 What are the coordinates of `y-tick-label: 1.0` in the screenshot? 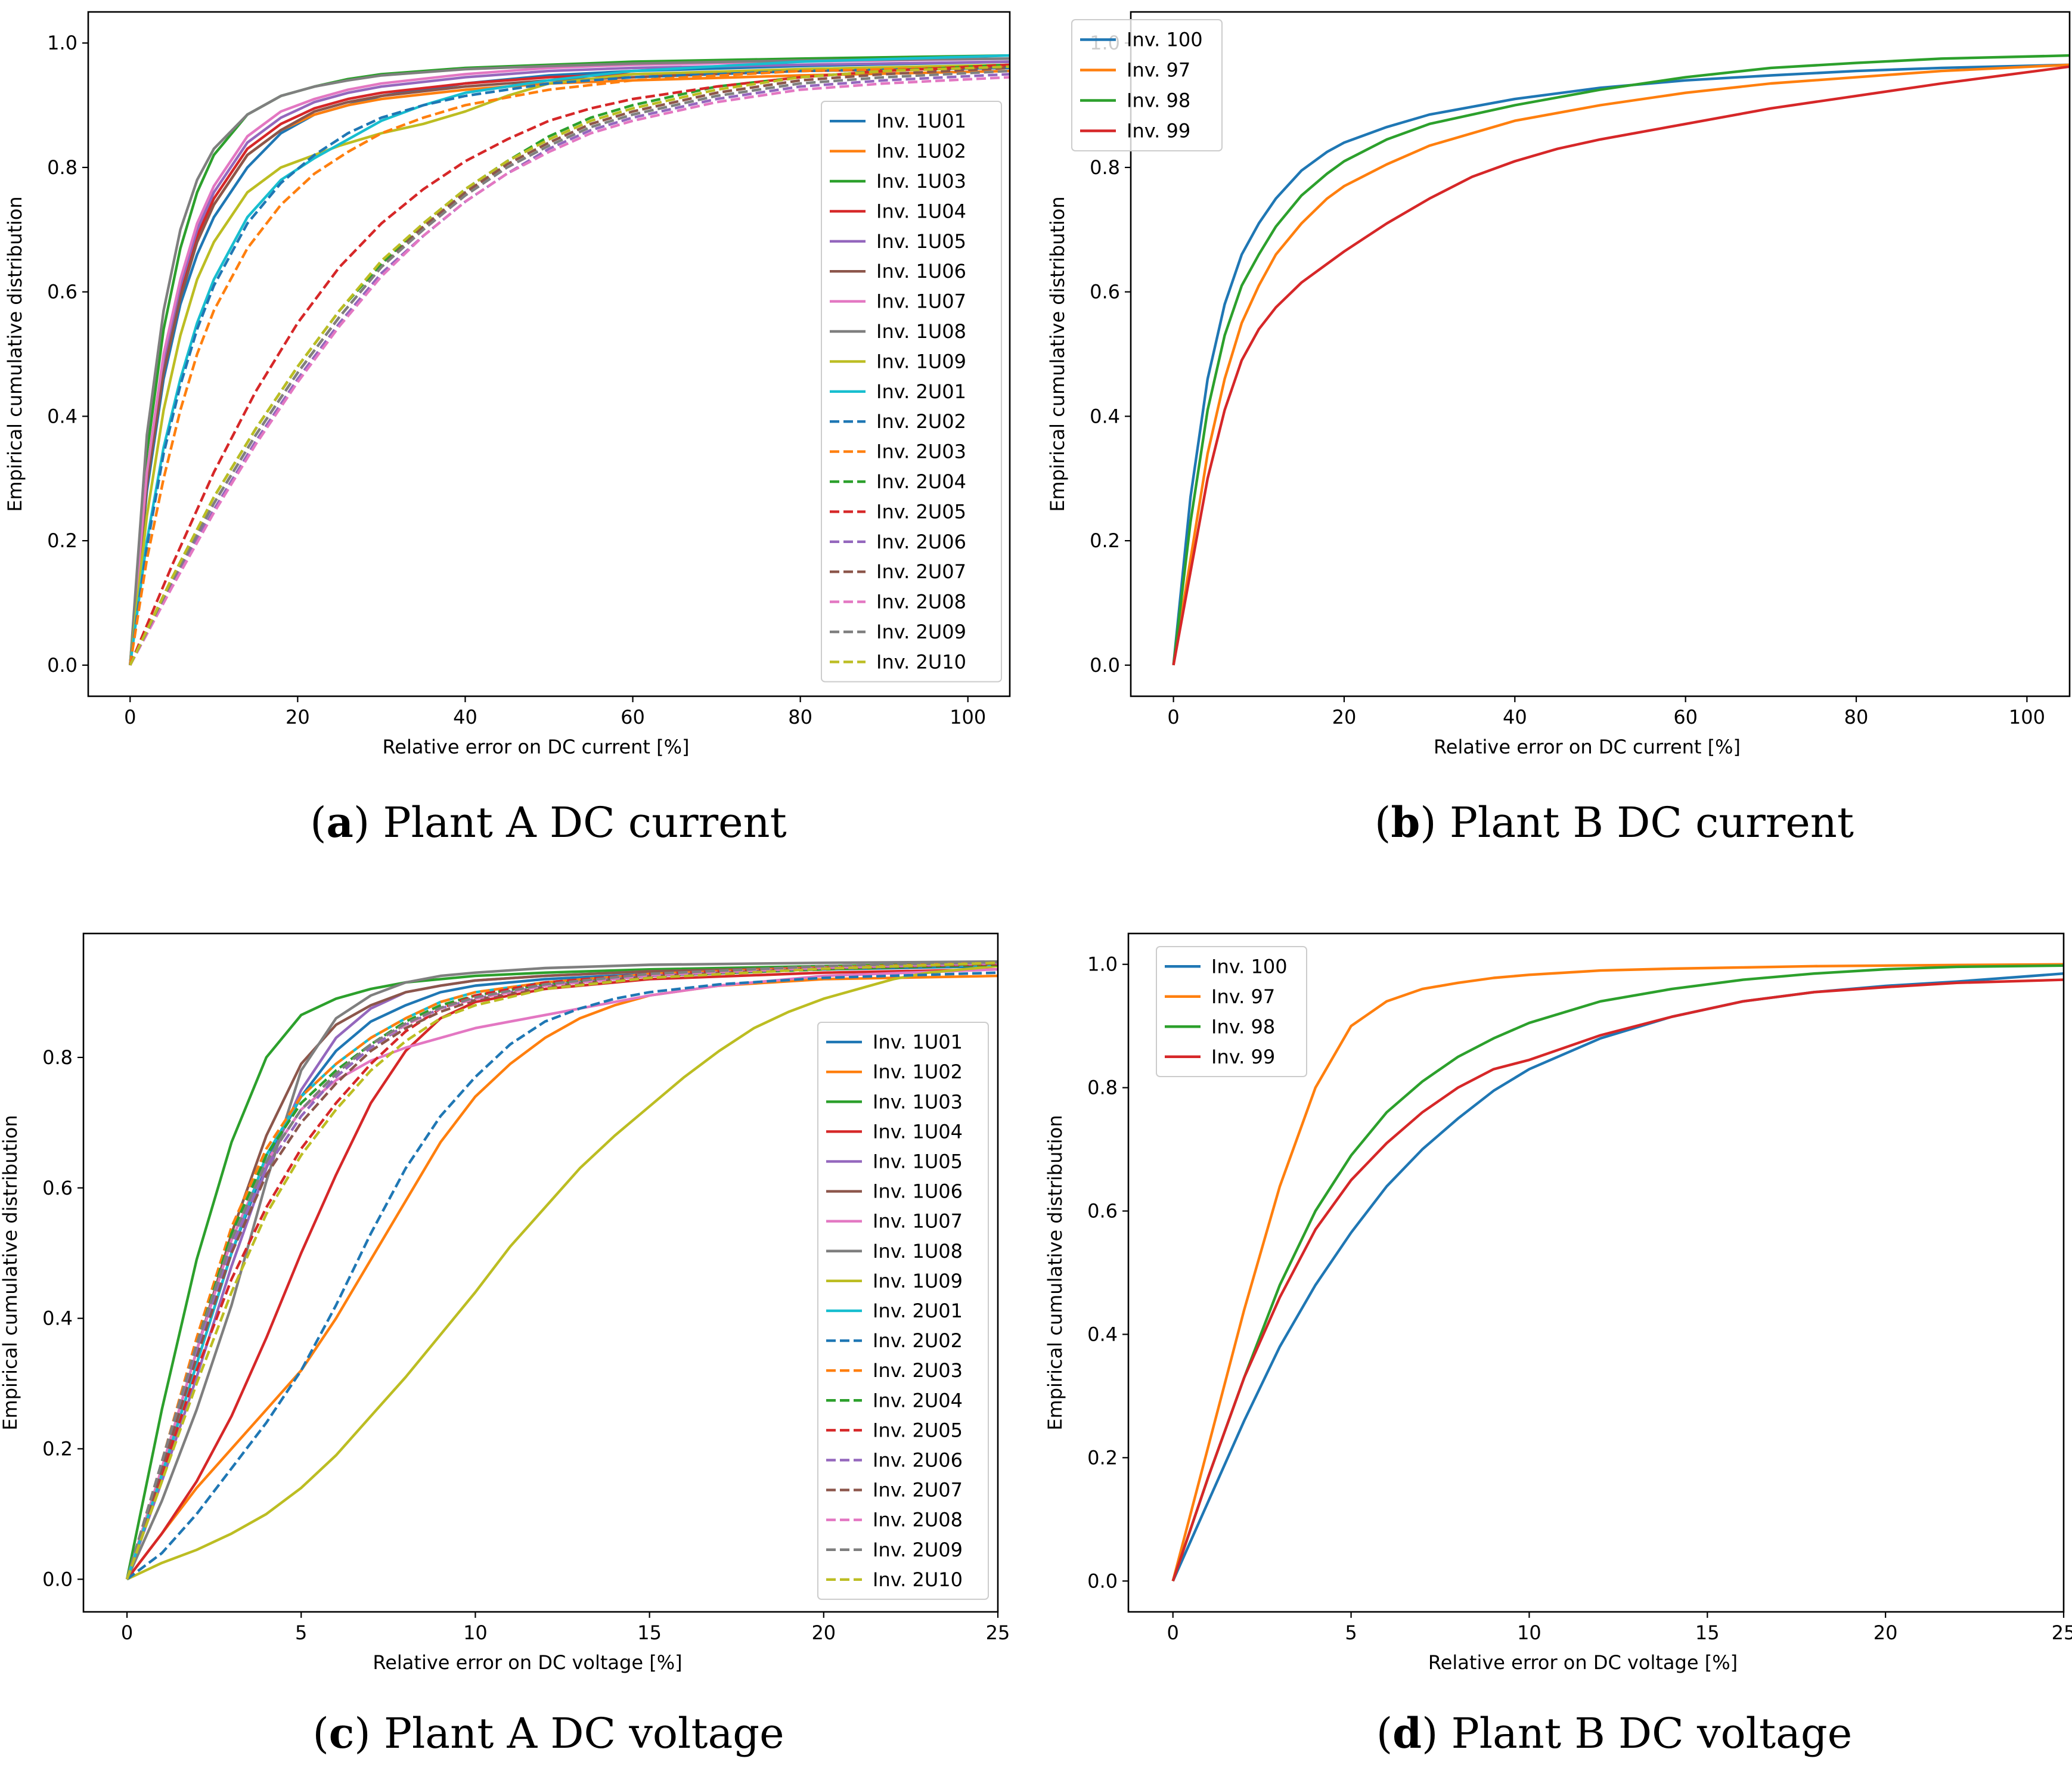 It's located at (1102, 964).